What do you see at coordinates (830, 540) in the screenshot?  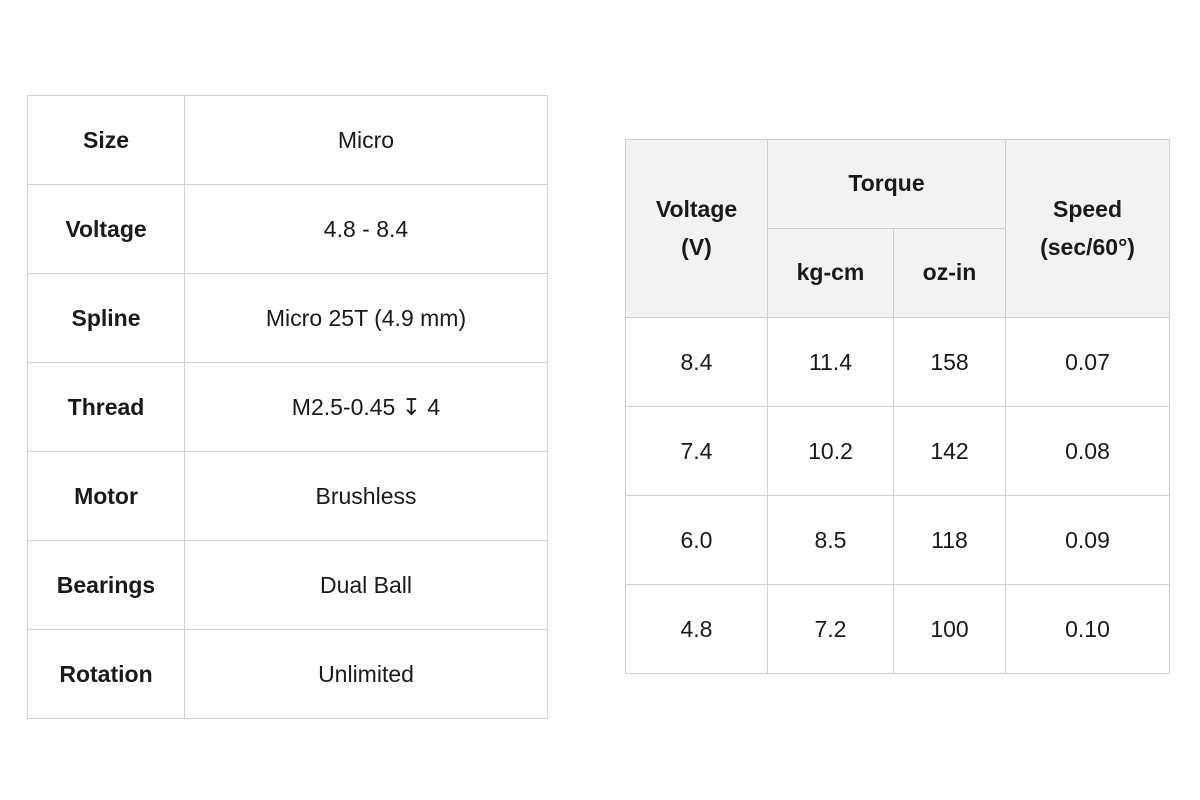 I see `kg-cm-cell: 8.5` at bounding box center [830, 540].